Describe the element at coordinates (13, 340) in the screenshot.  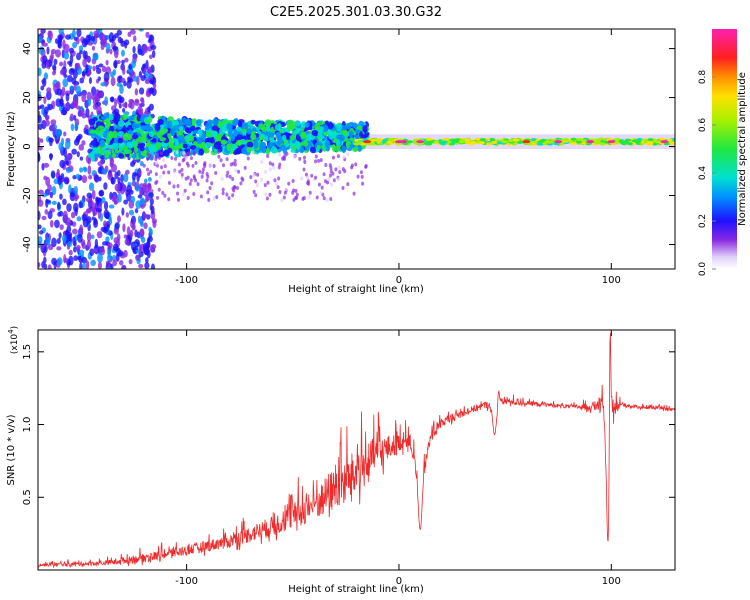
I see `svg-text: (x104)` at that location.